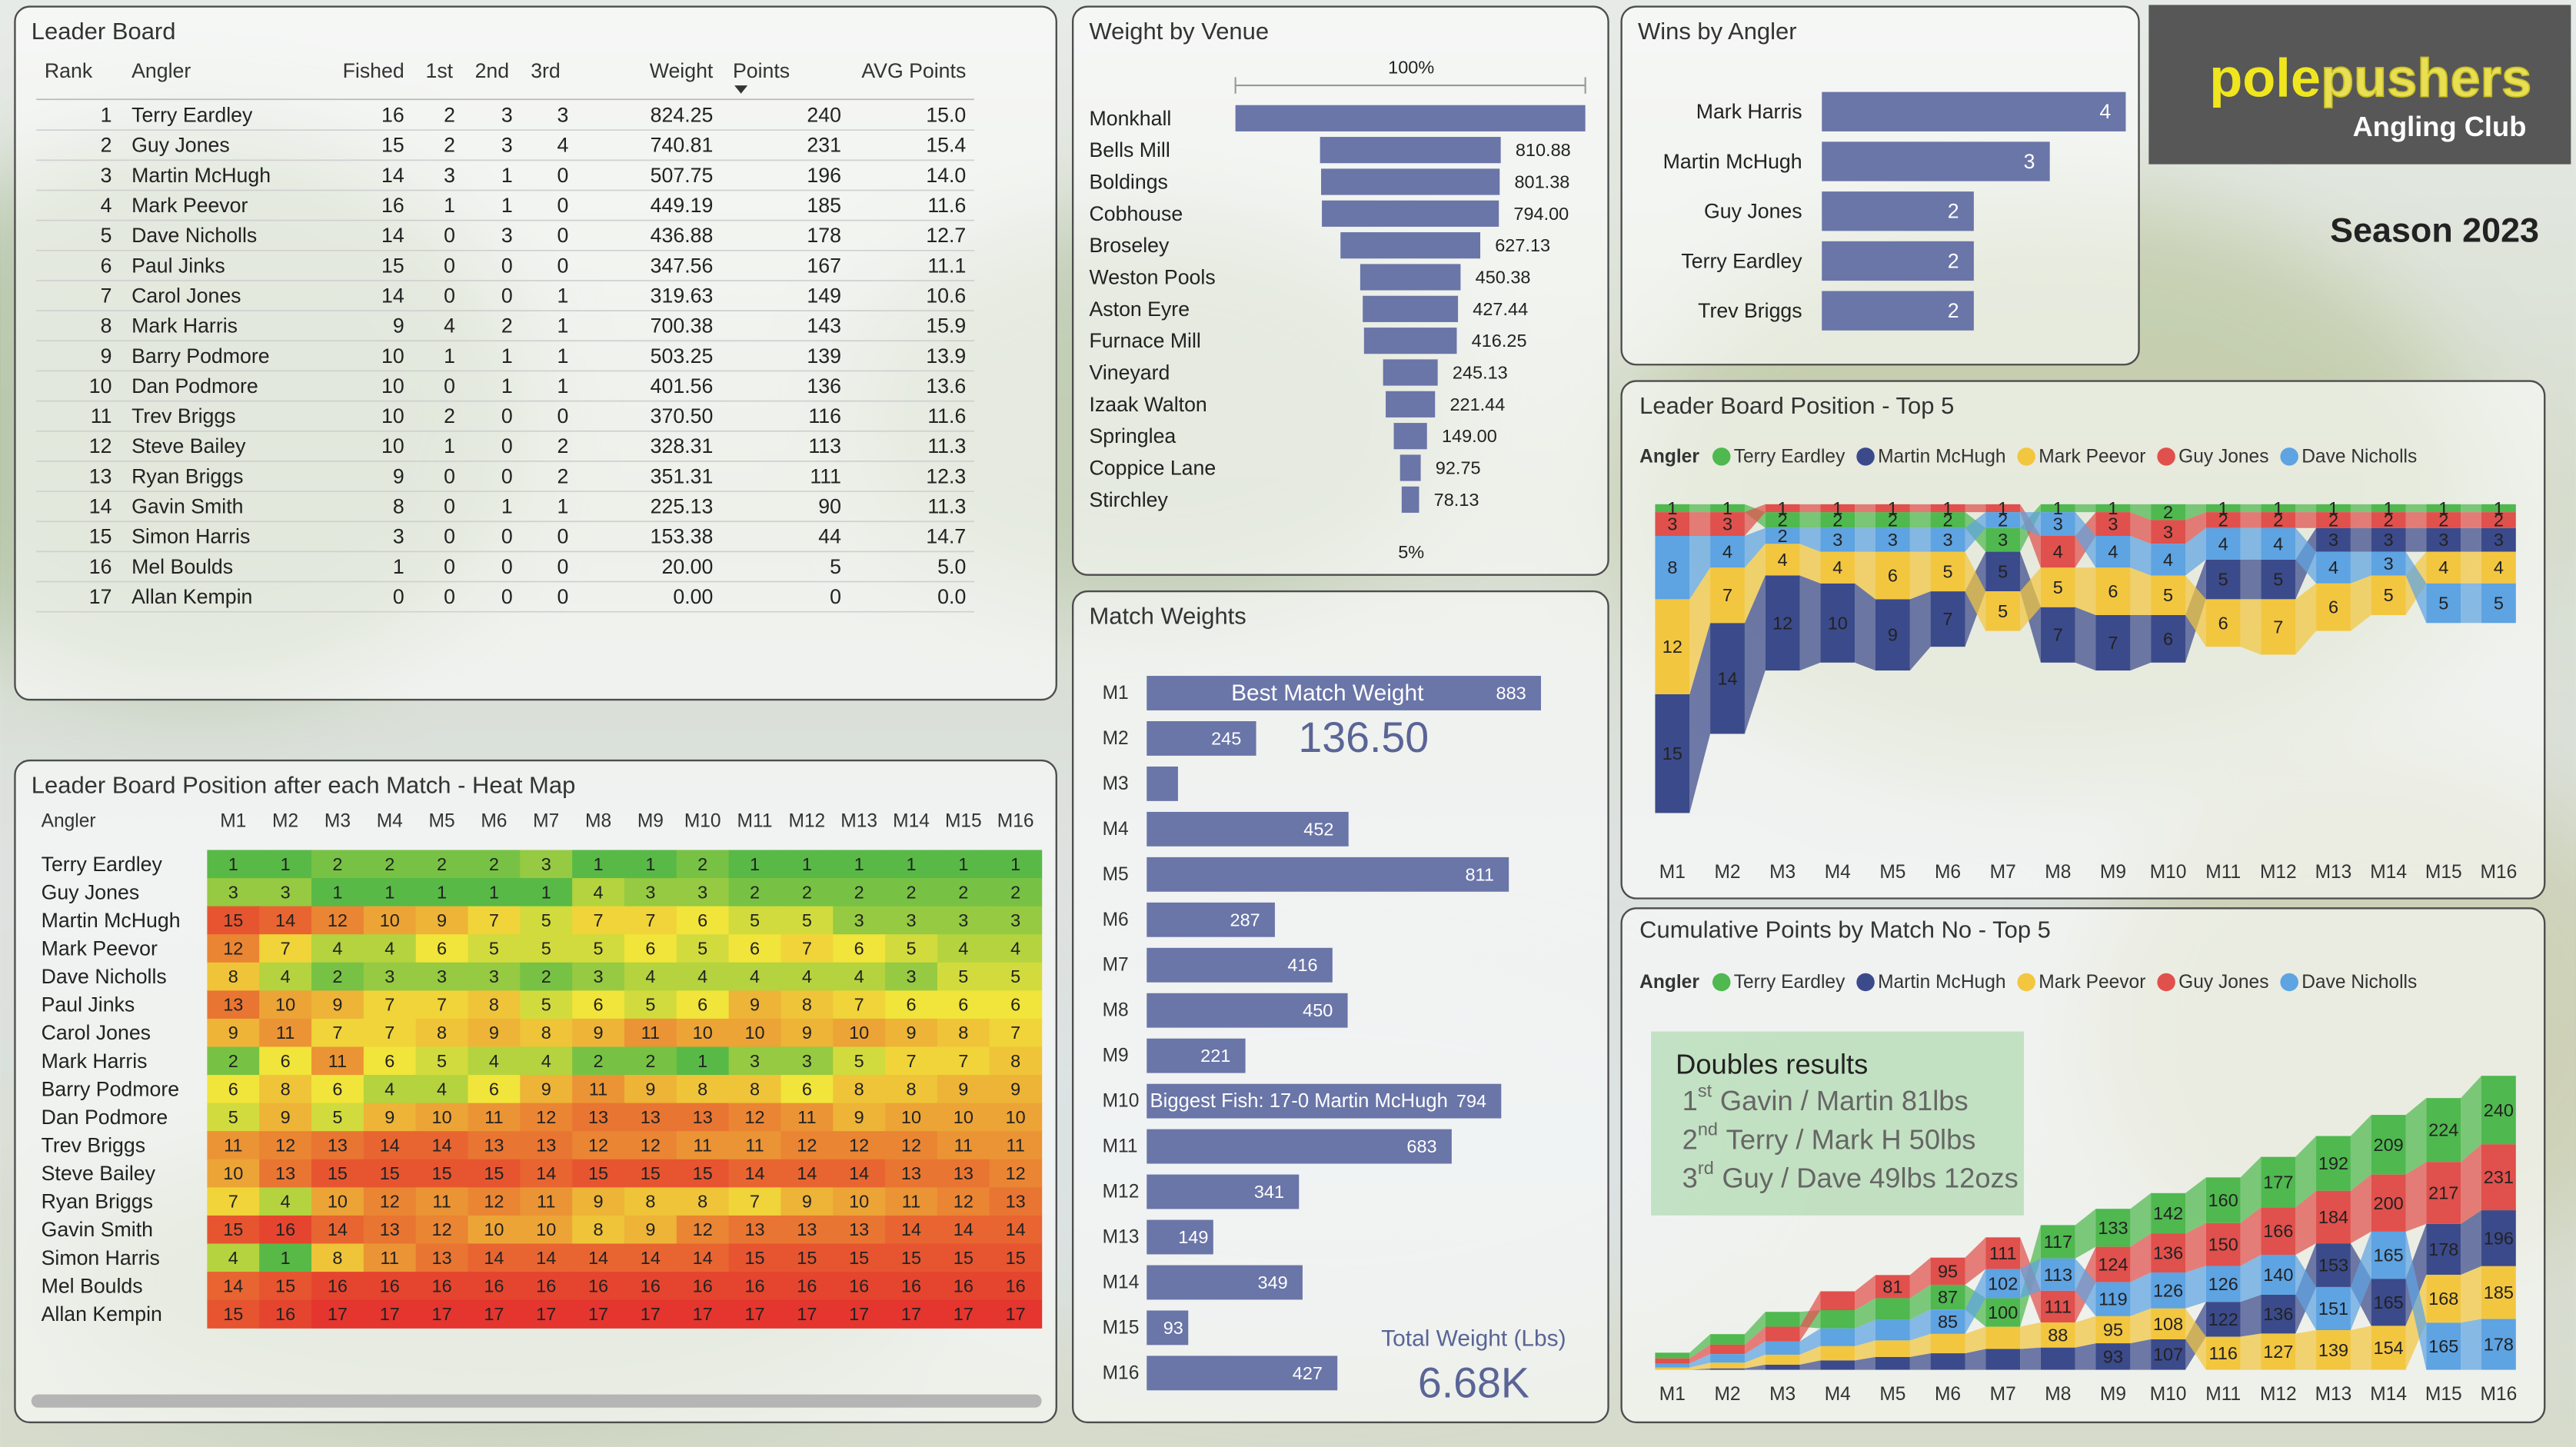 This screenshot has height=1447, width=2576. Describe the element at coordinates (2113, 552) in the screenshot. I see `data-label: 4` at that location.